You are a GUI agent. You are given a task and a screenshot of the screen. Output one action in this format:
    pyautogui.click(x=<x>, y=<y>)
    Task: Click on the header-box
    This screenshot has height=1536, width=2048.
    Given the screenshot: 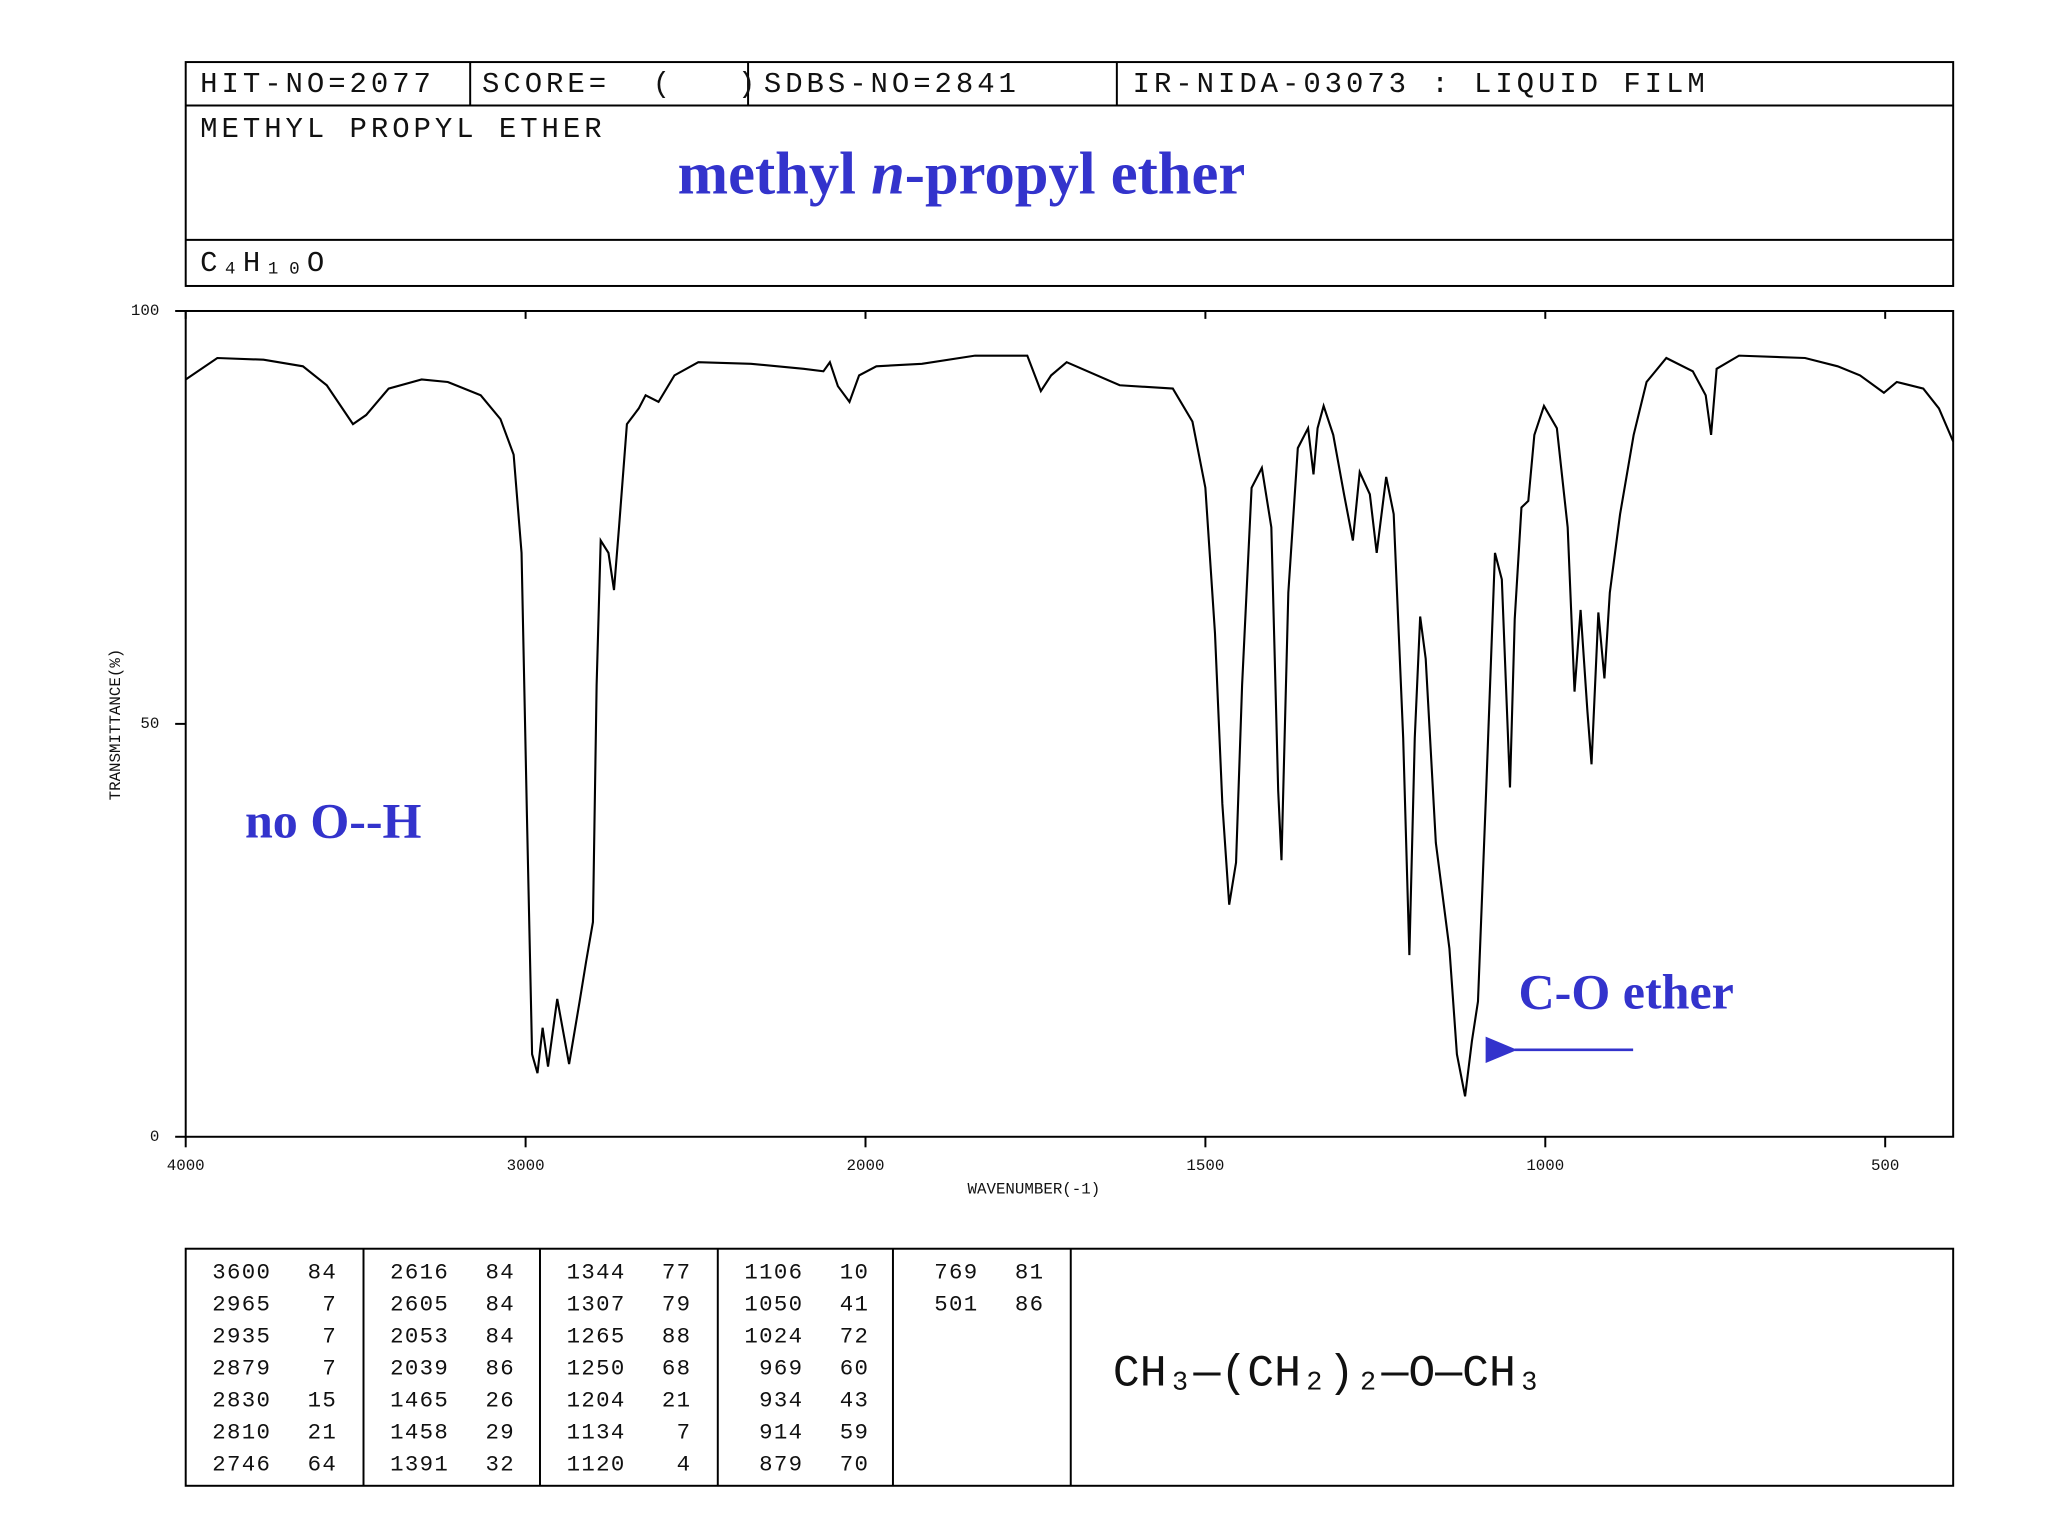 What is the action you would take?
    pyautogui.click(x=1069, y=174)
    